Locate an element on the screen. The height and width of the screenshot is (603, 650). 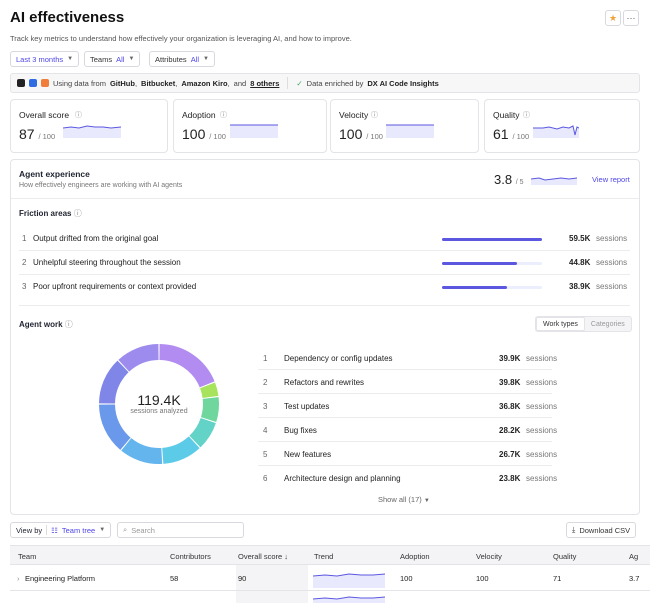
work-type-row: 4 Bug fixes 28.2K sessions is located at coordinates (410, 430).